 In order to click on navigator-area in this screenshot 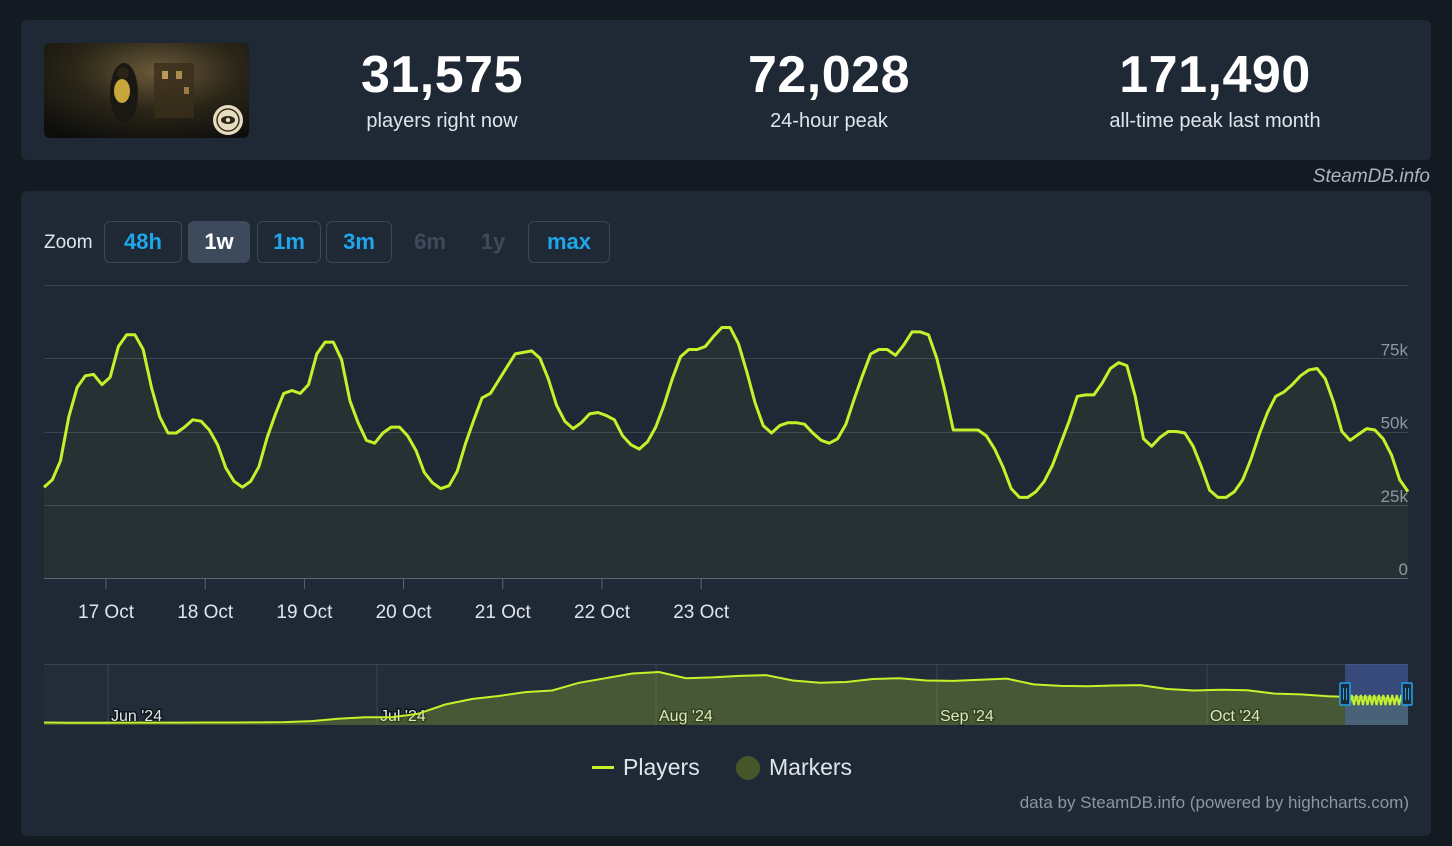, I will do `click(726, 698)`.